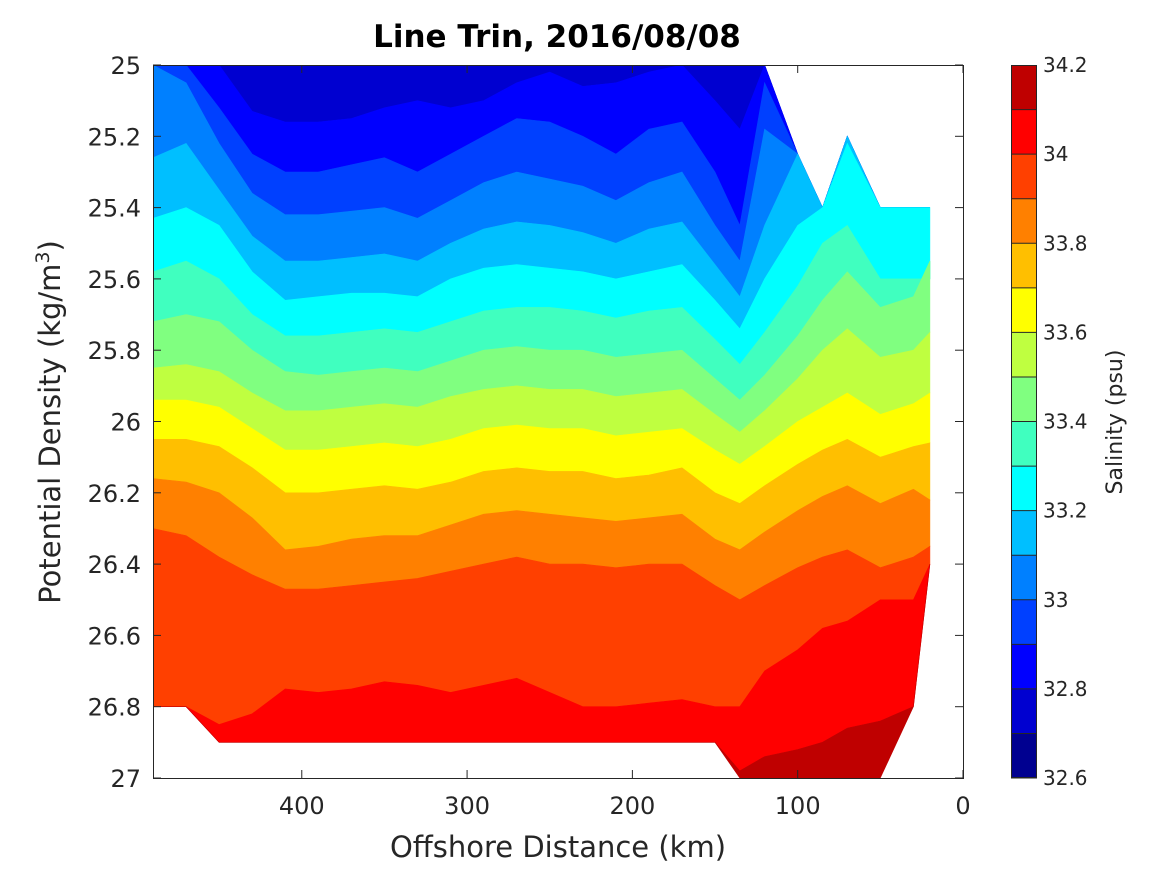 The width and height of the screenshot is (1167, 875). I want to click on y-tick-label: 26.8, so click(114, 708).